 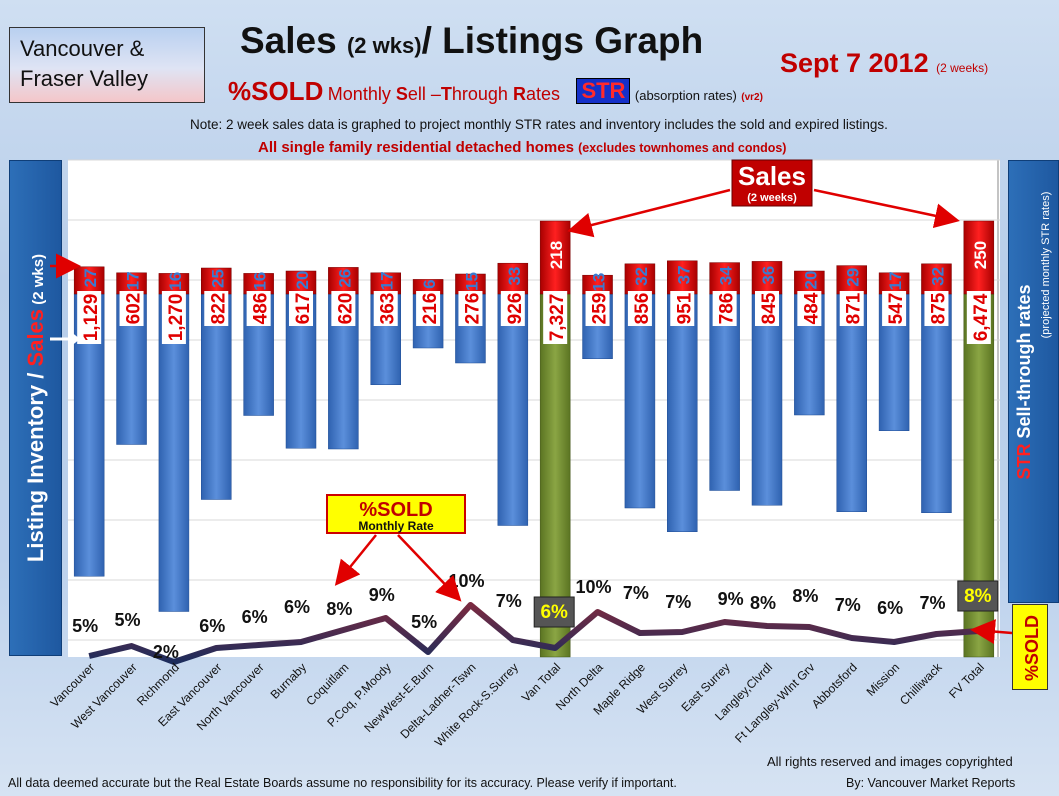 I want to click on listing-label: 216, so click(x=430, y=309).